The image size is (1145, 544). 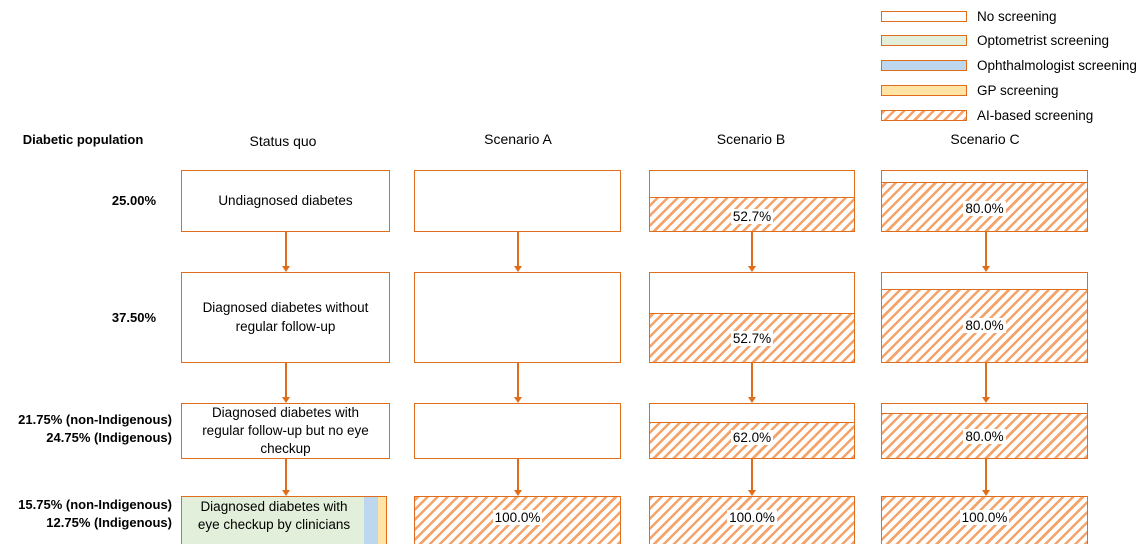 I want to click on scenario-a-box-undiagnosed, so click(x=517, y=201).